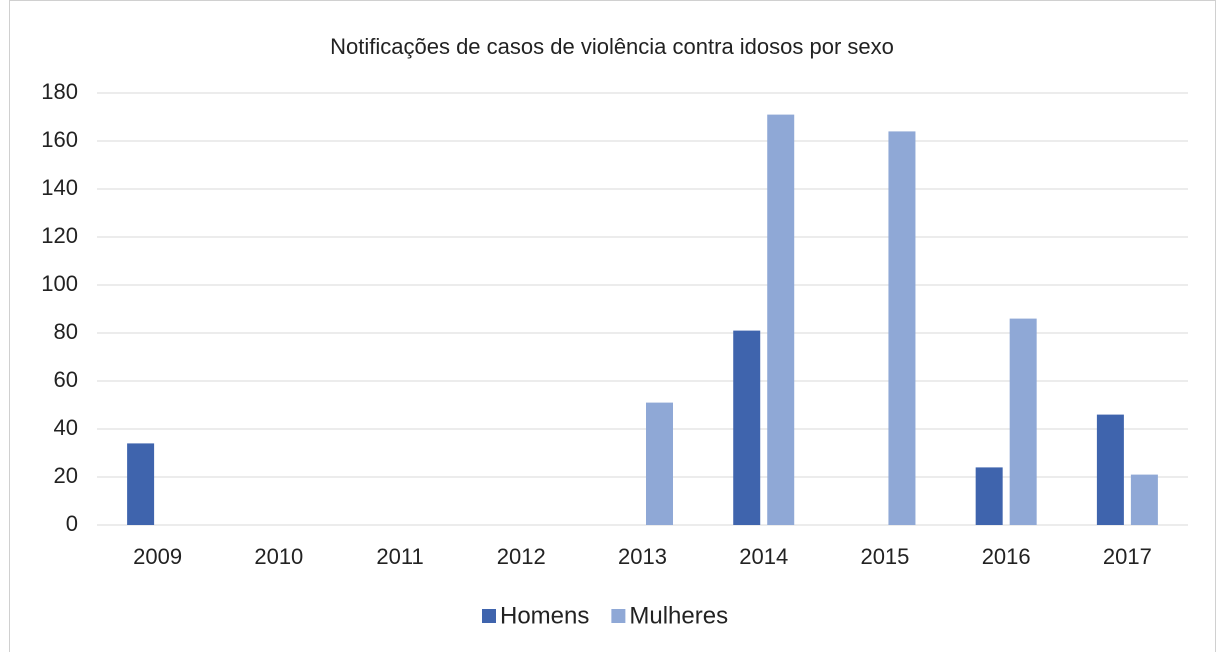 Image resolution: width=1217 pixels, height=652 pixels. Describe the element at coordinates (399, 556) in the screenshot. I see `x-tick-label: 2011` at that location.